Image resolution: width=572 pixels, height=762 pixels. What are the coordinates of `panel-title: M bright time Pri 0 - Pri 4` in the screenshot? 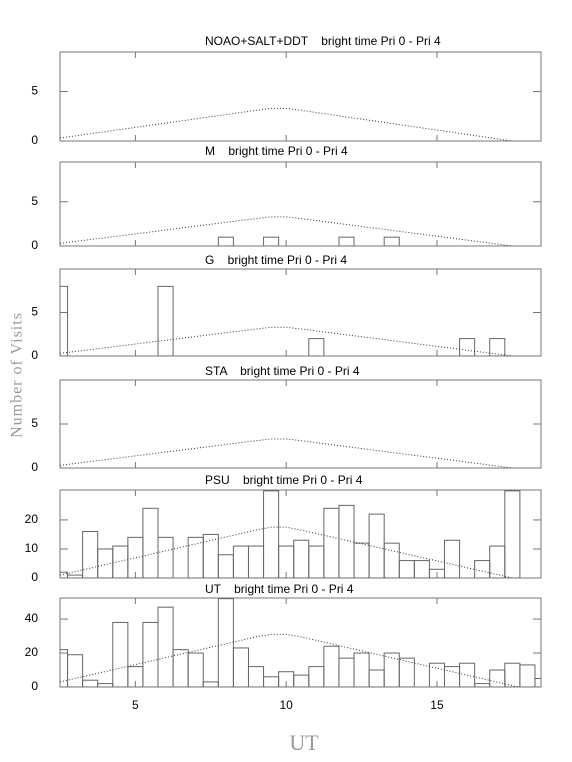 It's located at (276, 151).